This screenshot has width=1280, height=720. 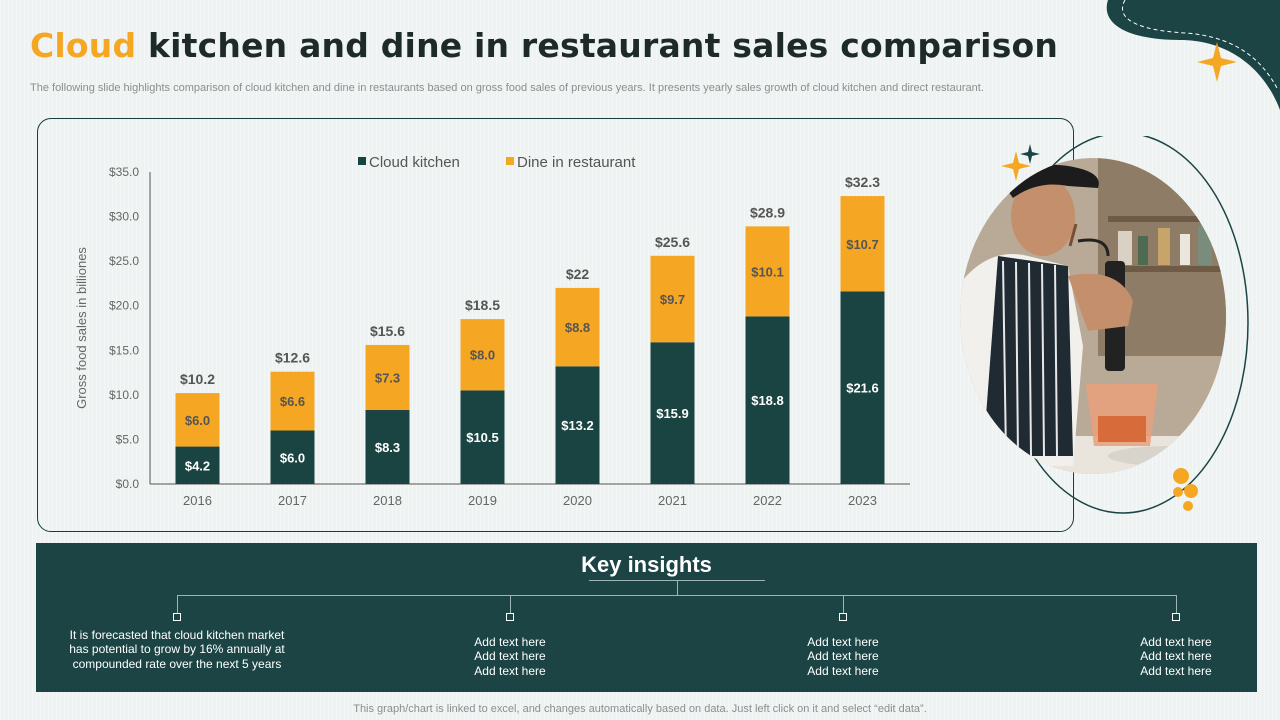 What do you see at coordinates (124, 306) in the screenshot?
I see `y-tick-label: $20.0` at bounding box center [124, 306].